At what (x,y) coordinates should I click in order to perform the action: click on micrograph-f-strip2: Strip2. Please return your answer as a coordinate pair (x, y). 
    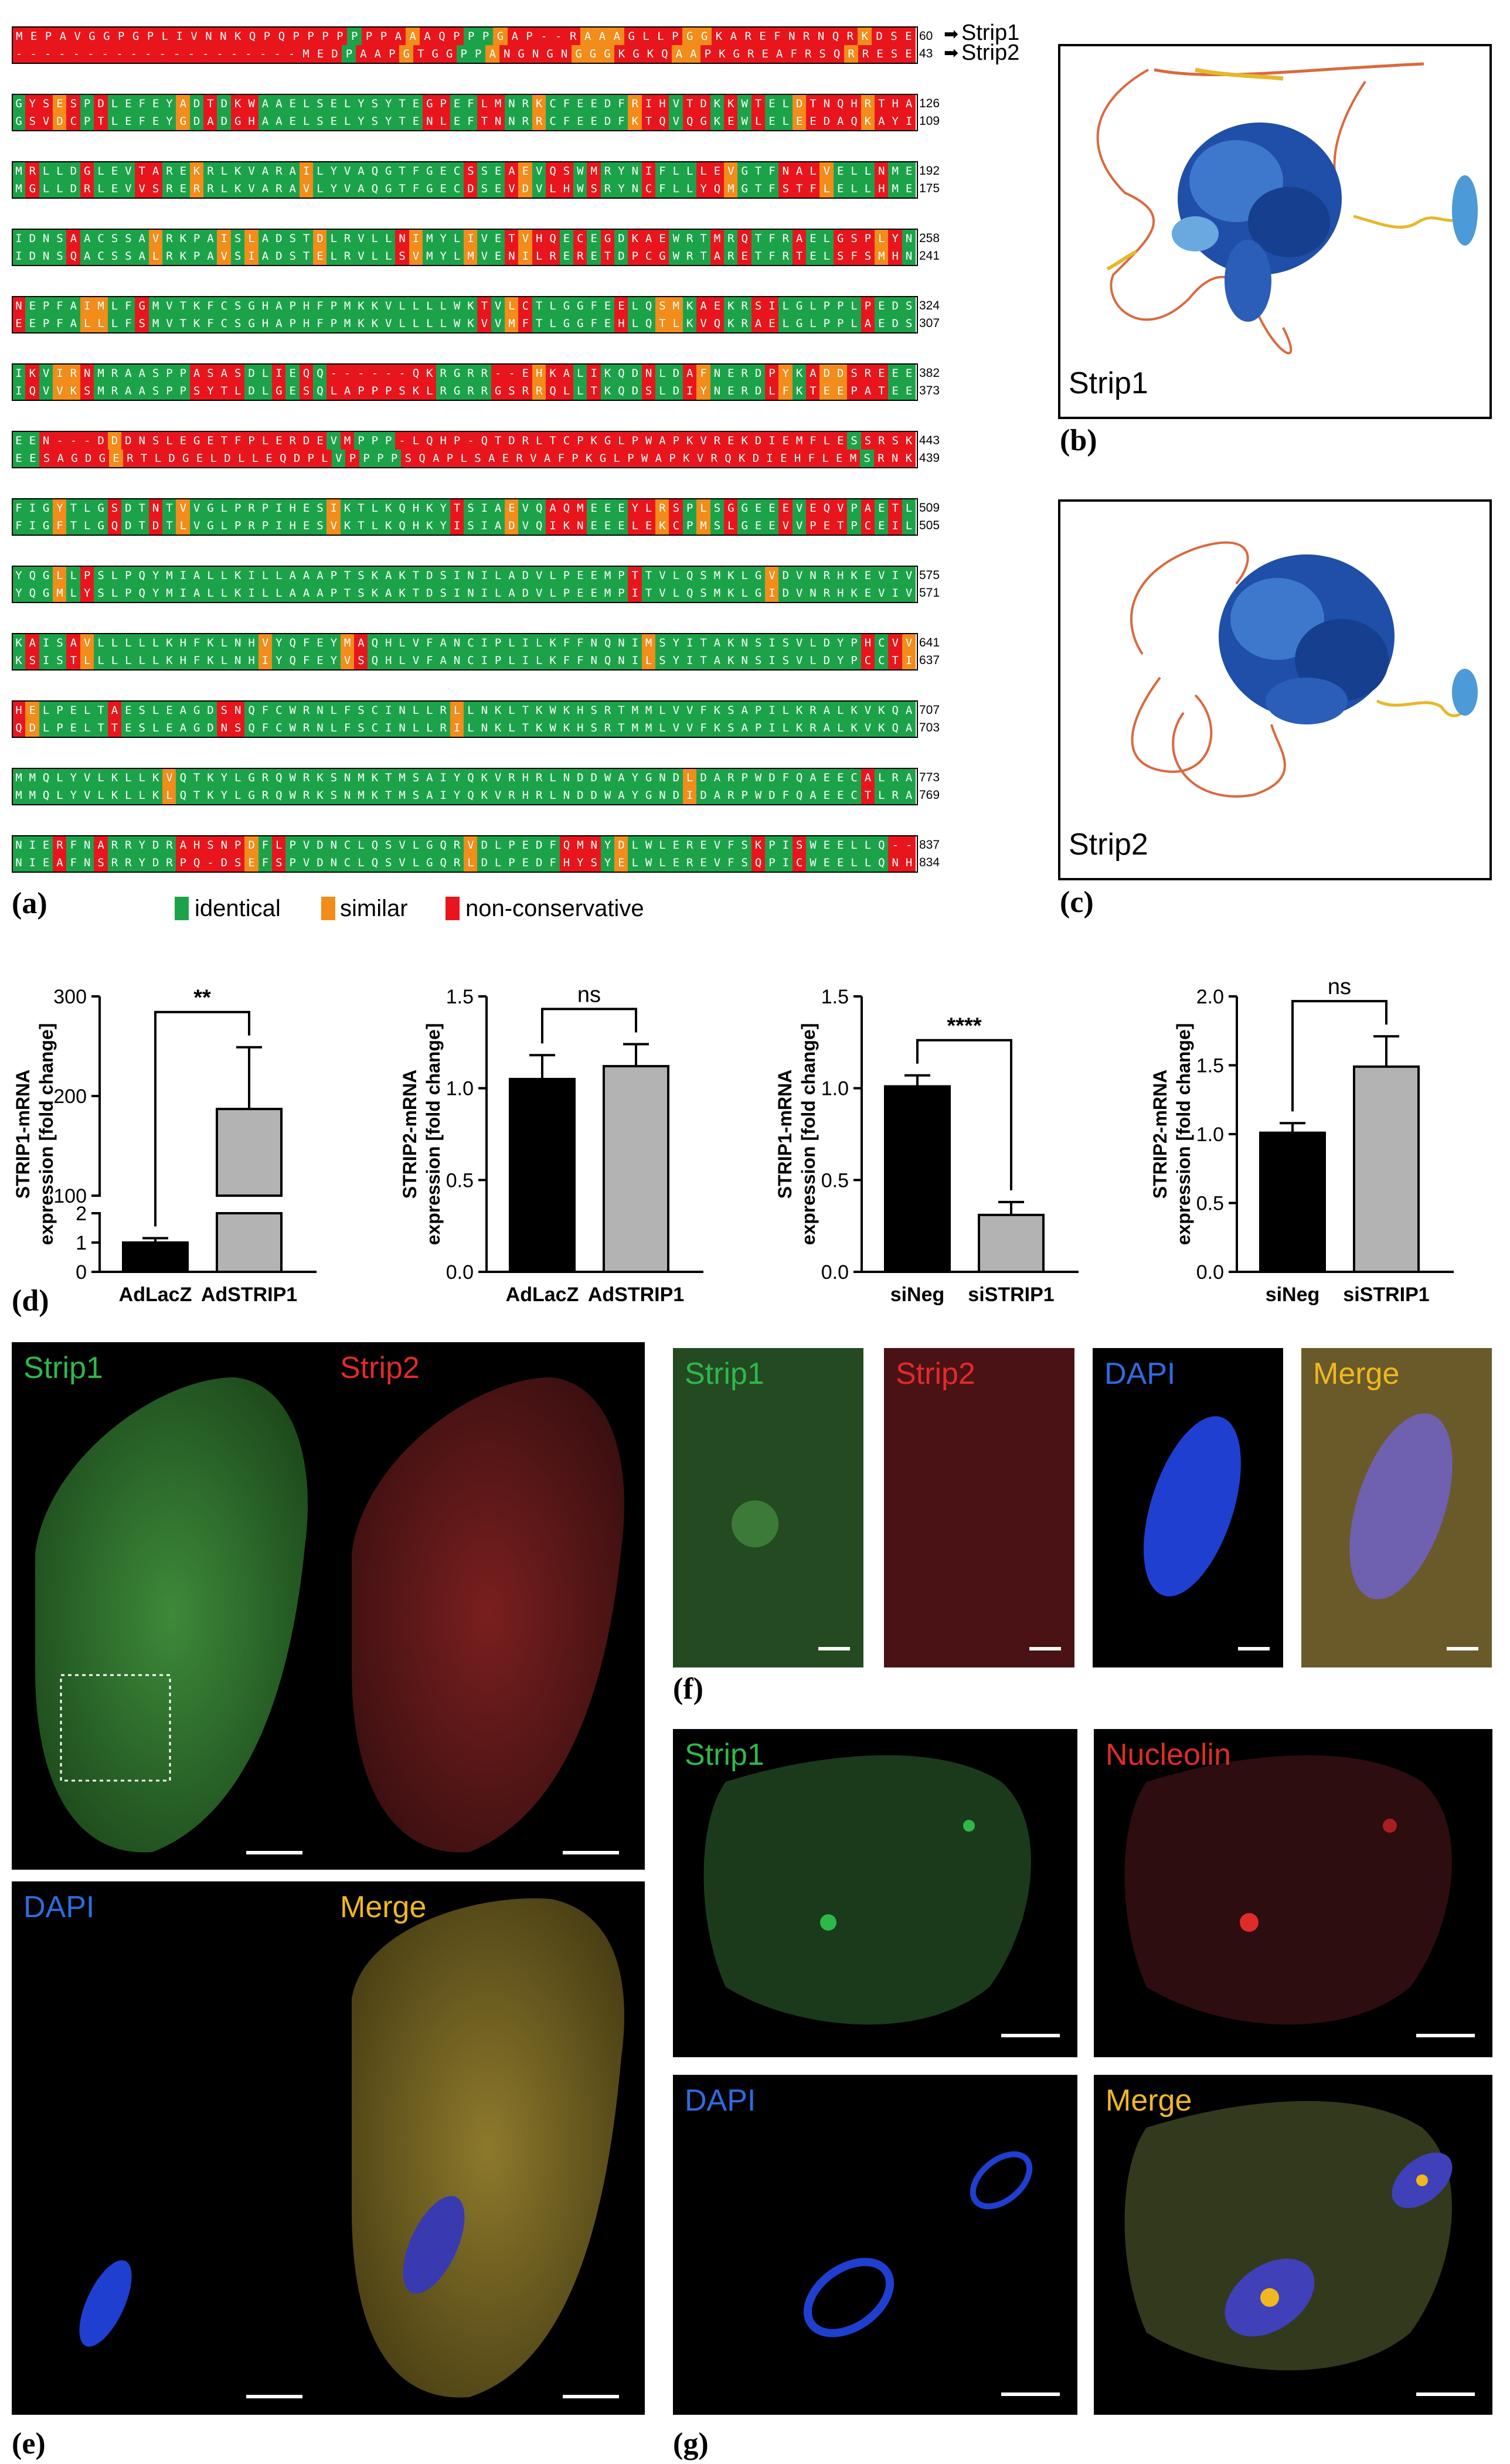
    Looking at the image, I should click on (979, 1508).